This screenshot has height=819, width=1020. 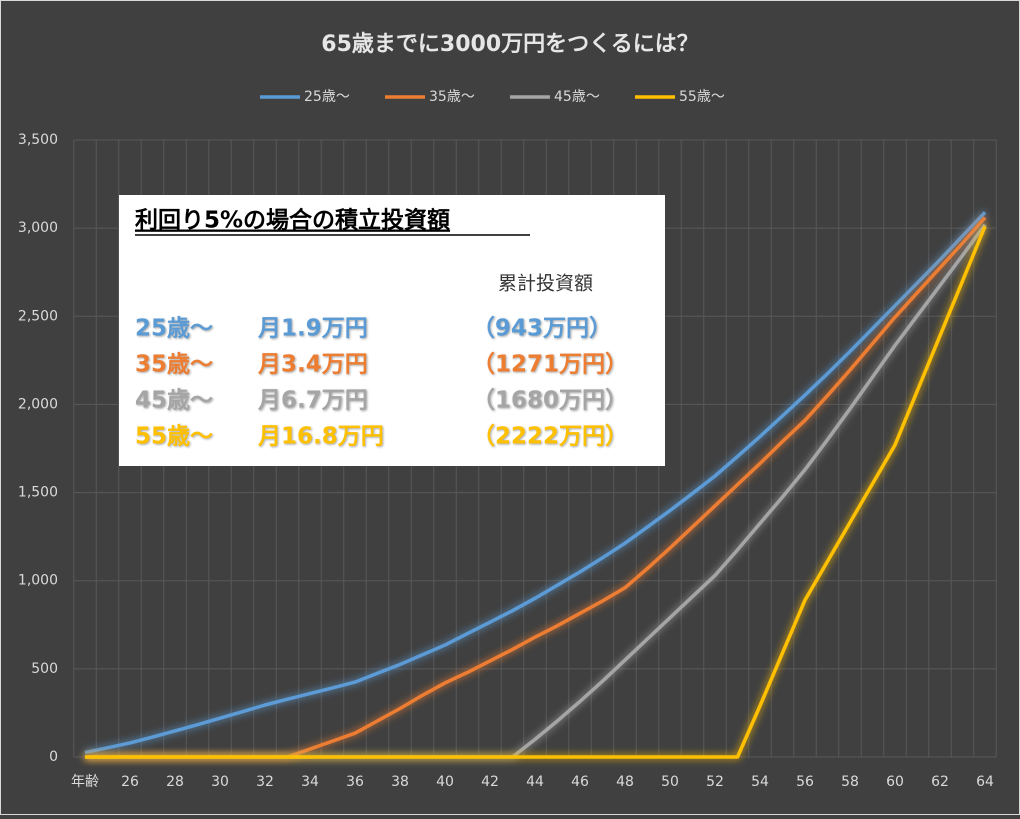 What do you see at coordinates (715, 782) in the screenshot?
I see `x-tick-label: 52` at bounding box center [715, 782].